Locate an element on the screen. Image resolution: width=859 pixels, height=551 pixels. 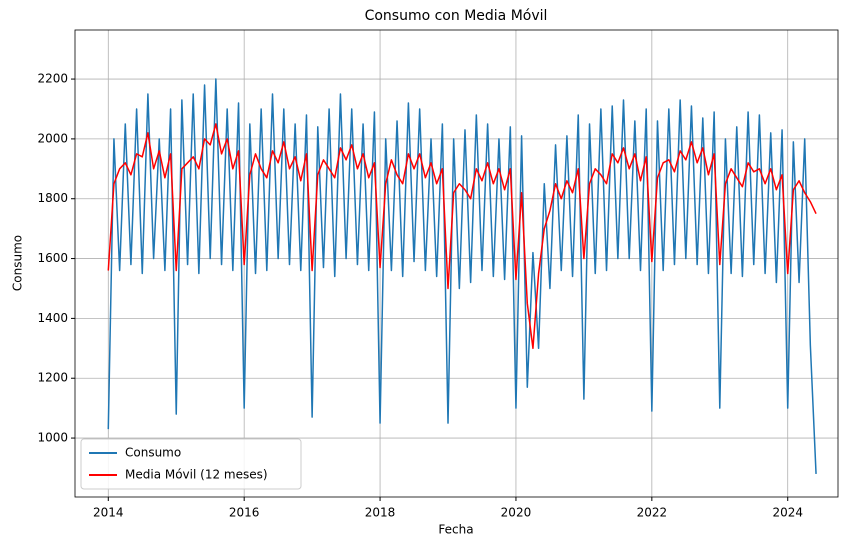
x-tick-label: 2024 is located at coordinates (787, 513).